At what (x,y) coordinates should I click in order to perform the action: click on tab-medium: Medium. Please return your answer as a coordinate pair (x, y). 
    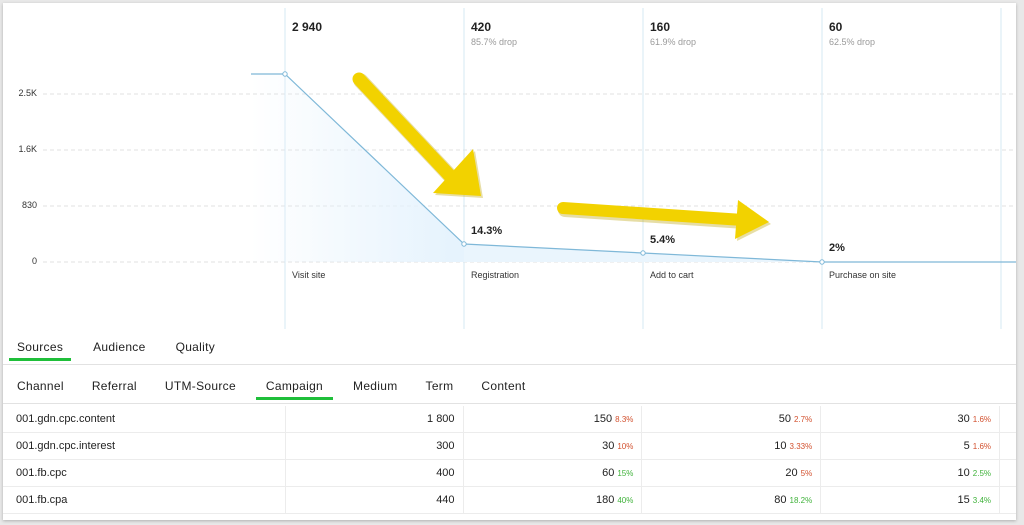
    Looking at the image, I should click on (375, 386).